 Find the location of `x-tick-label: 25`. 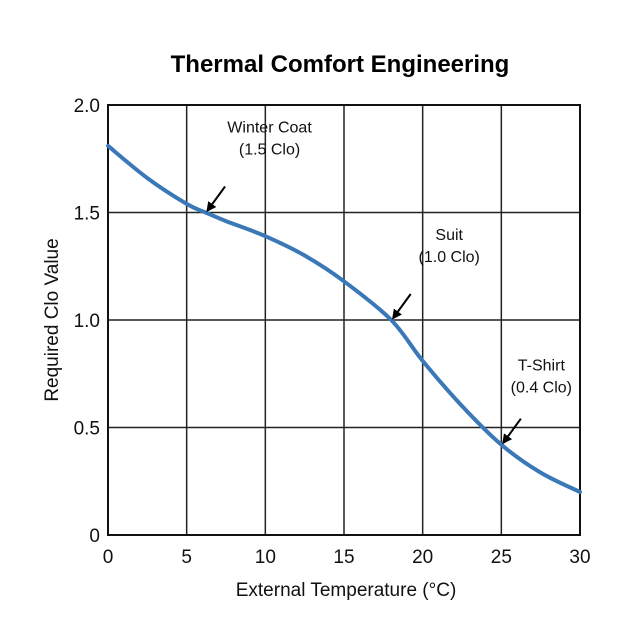

x-tick-label: 25 is located at coordinates (501, 557).